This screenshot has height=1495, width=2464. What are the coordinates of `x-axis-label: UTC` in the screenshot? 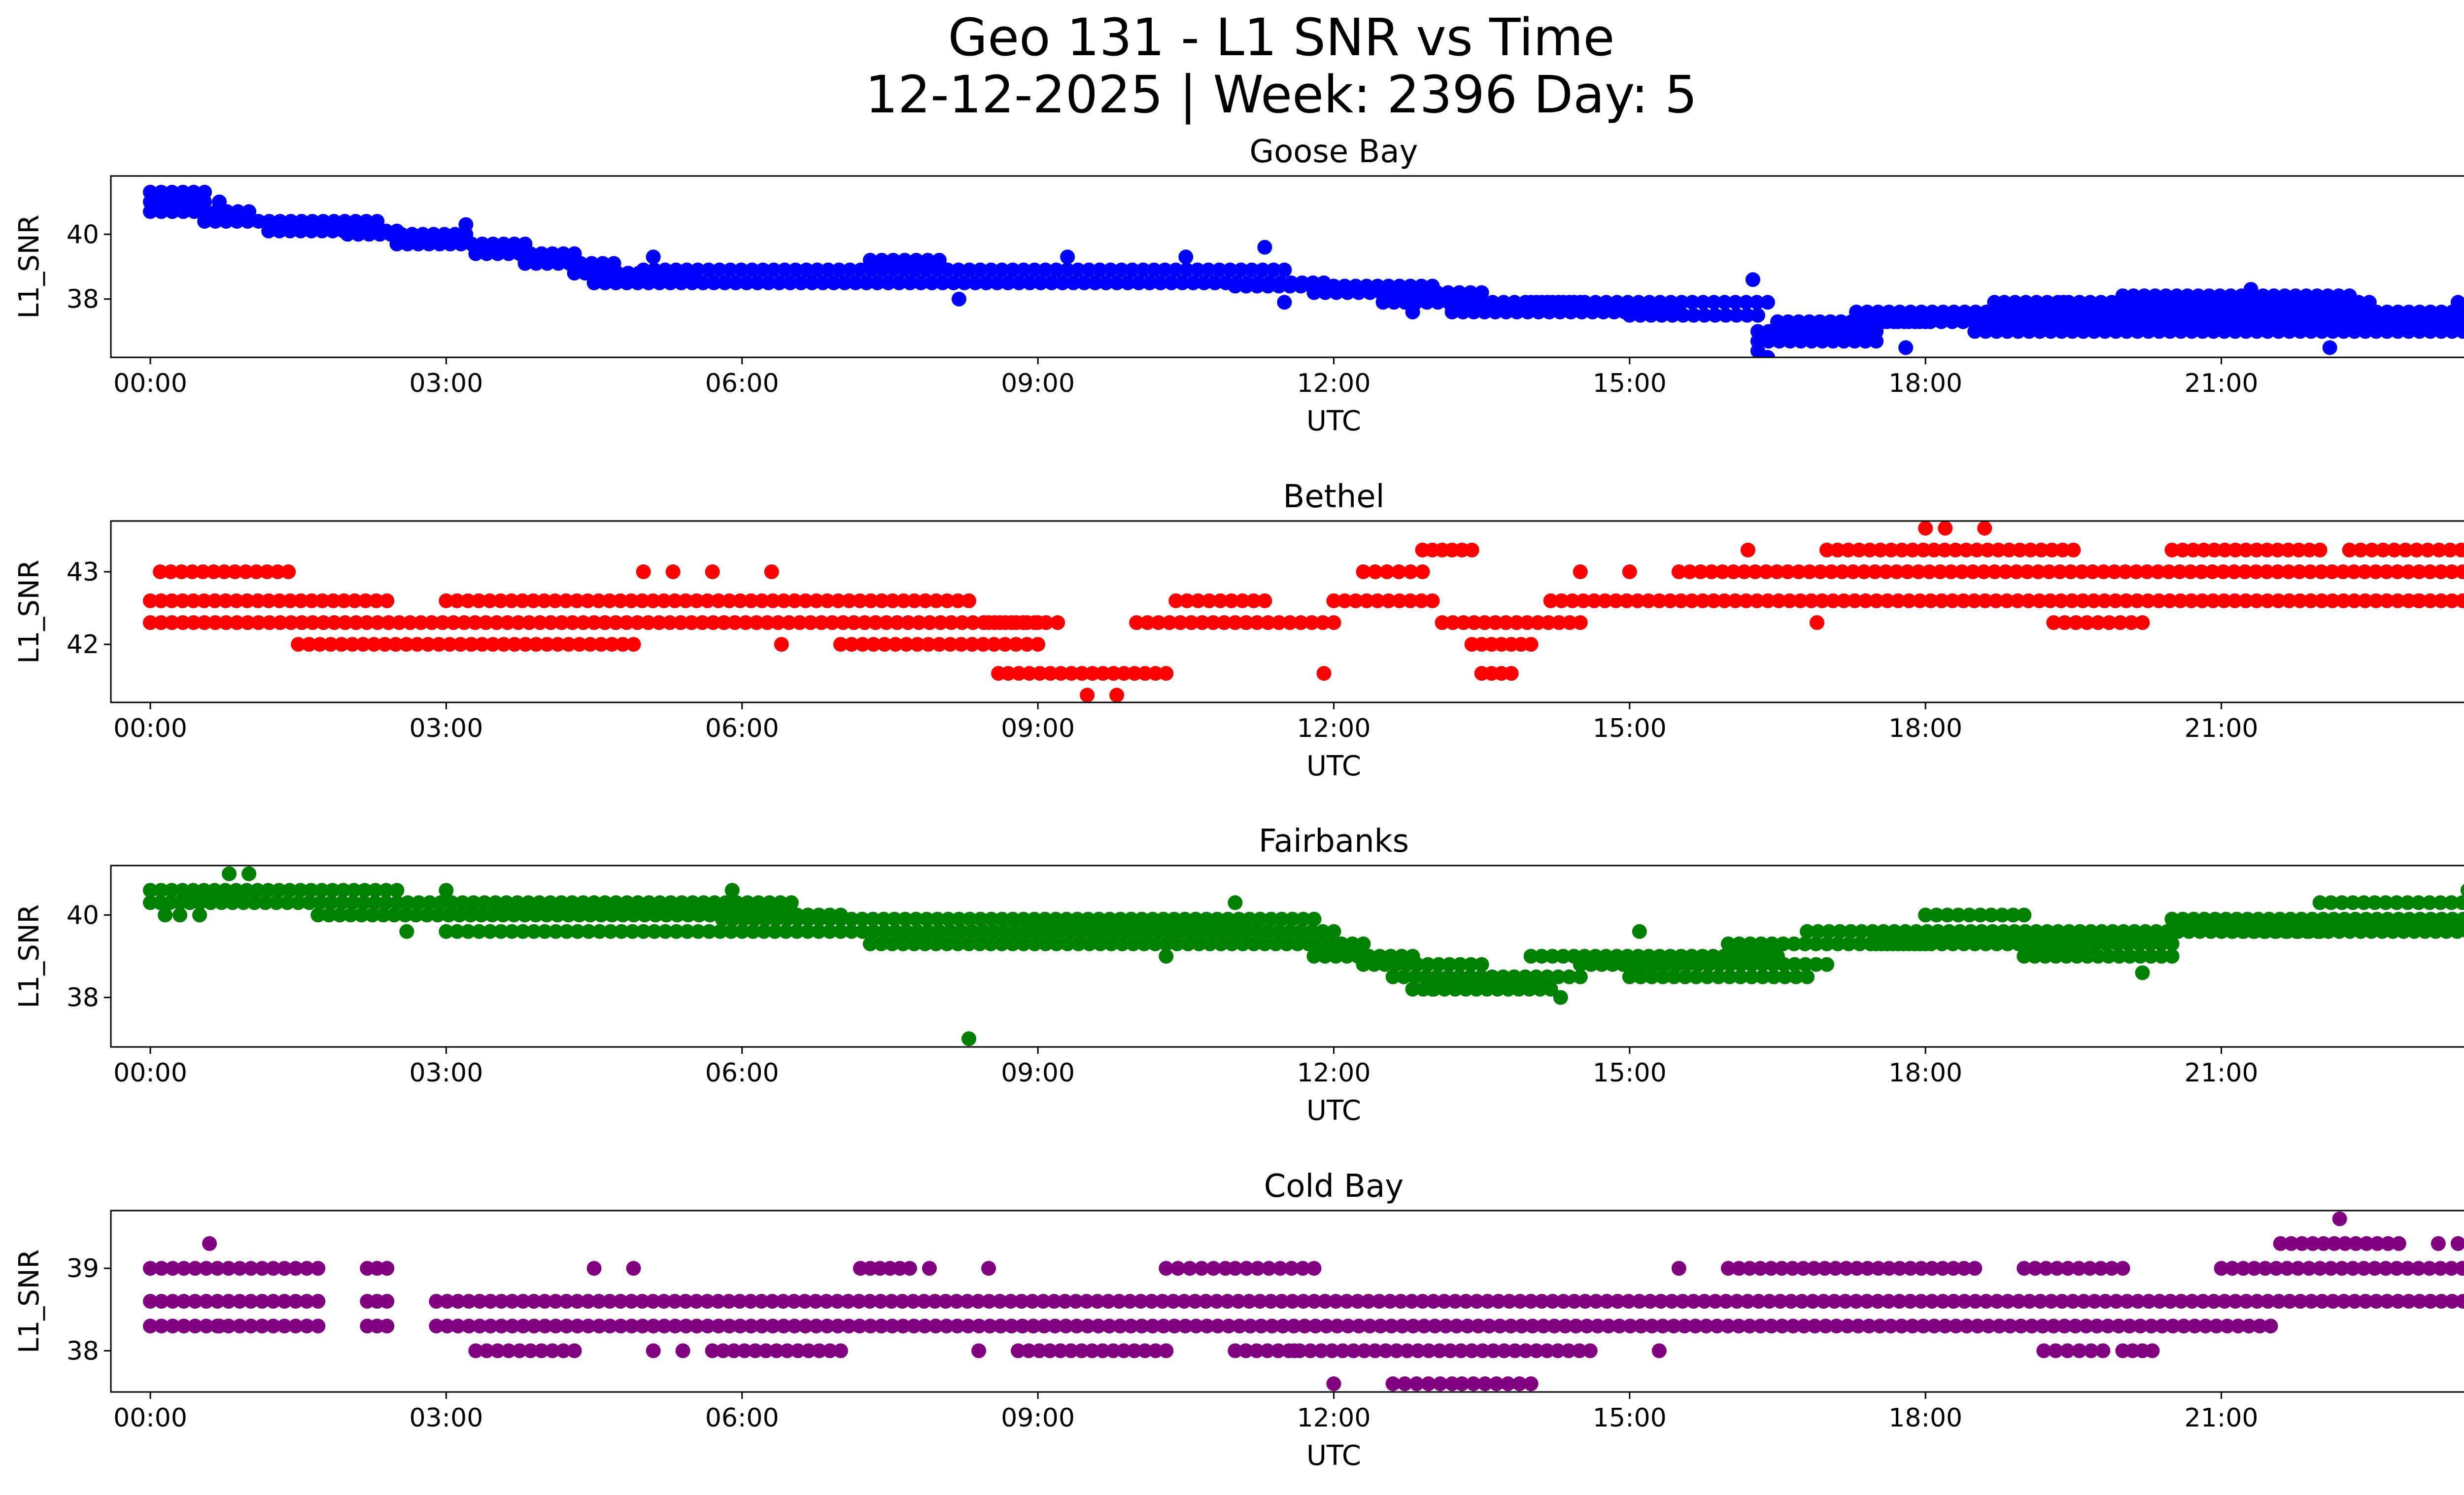 It's located at (1333, 1111).